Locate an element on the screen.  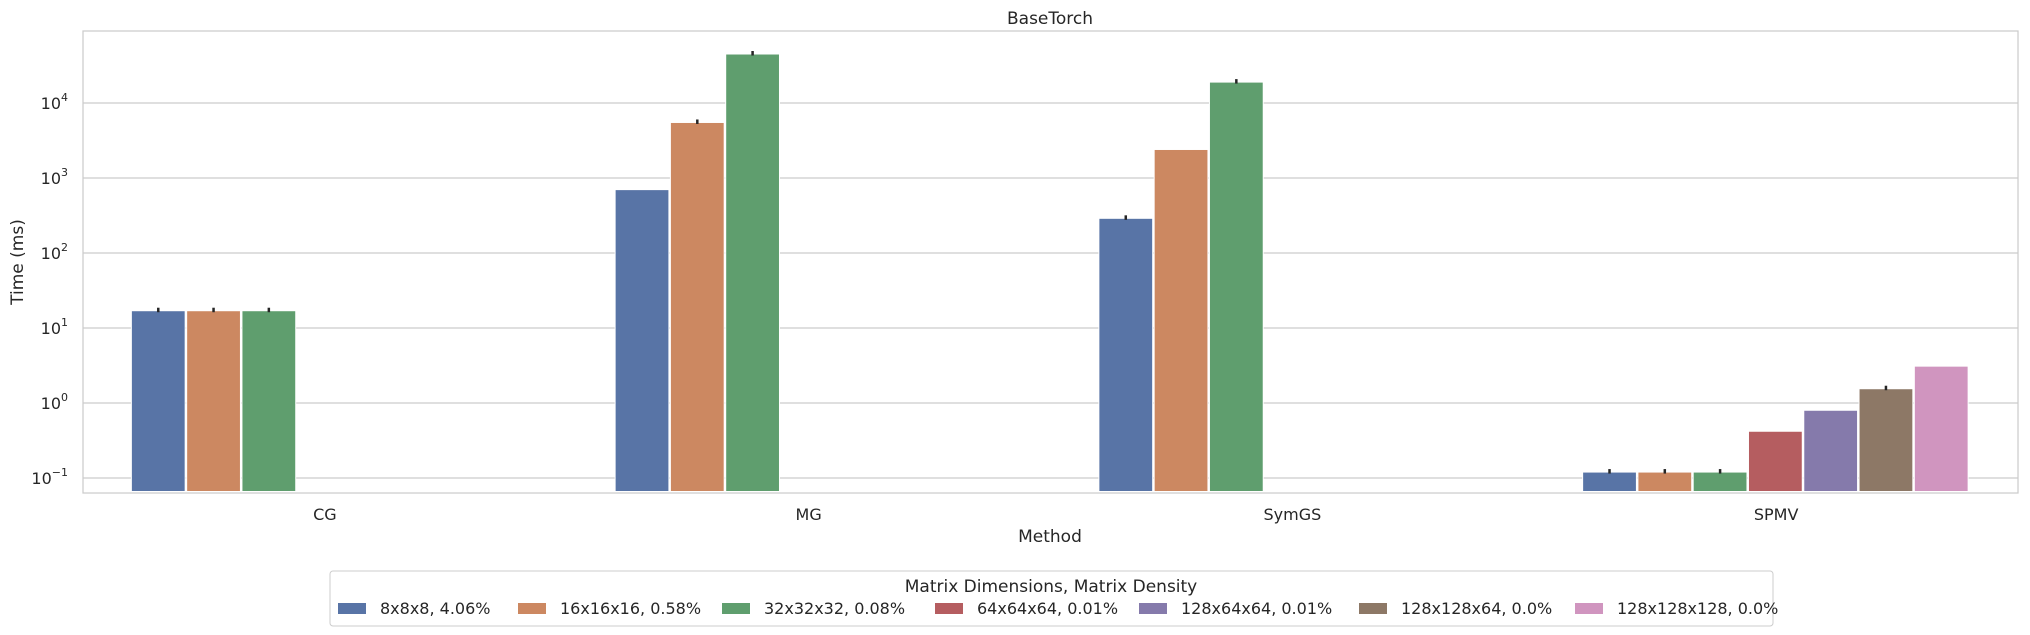
x-tick-label: MG is located at coordinates (809, 514).